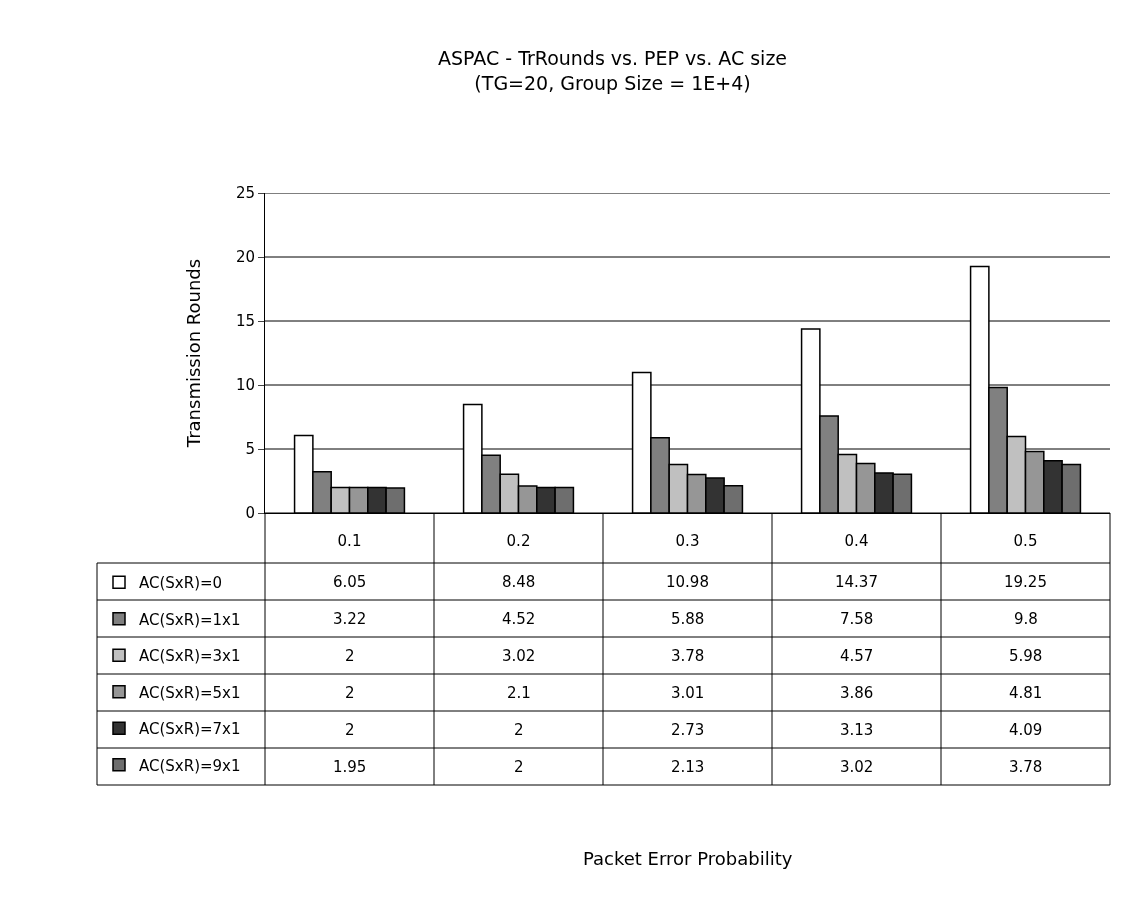  Describe the element at coordinates (688, 858) in the screenshot. I see `text: Packet Error Probability` at that location.